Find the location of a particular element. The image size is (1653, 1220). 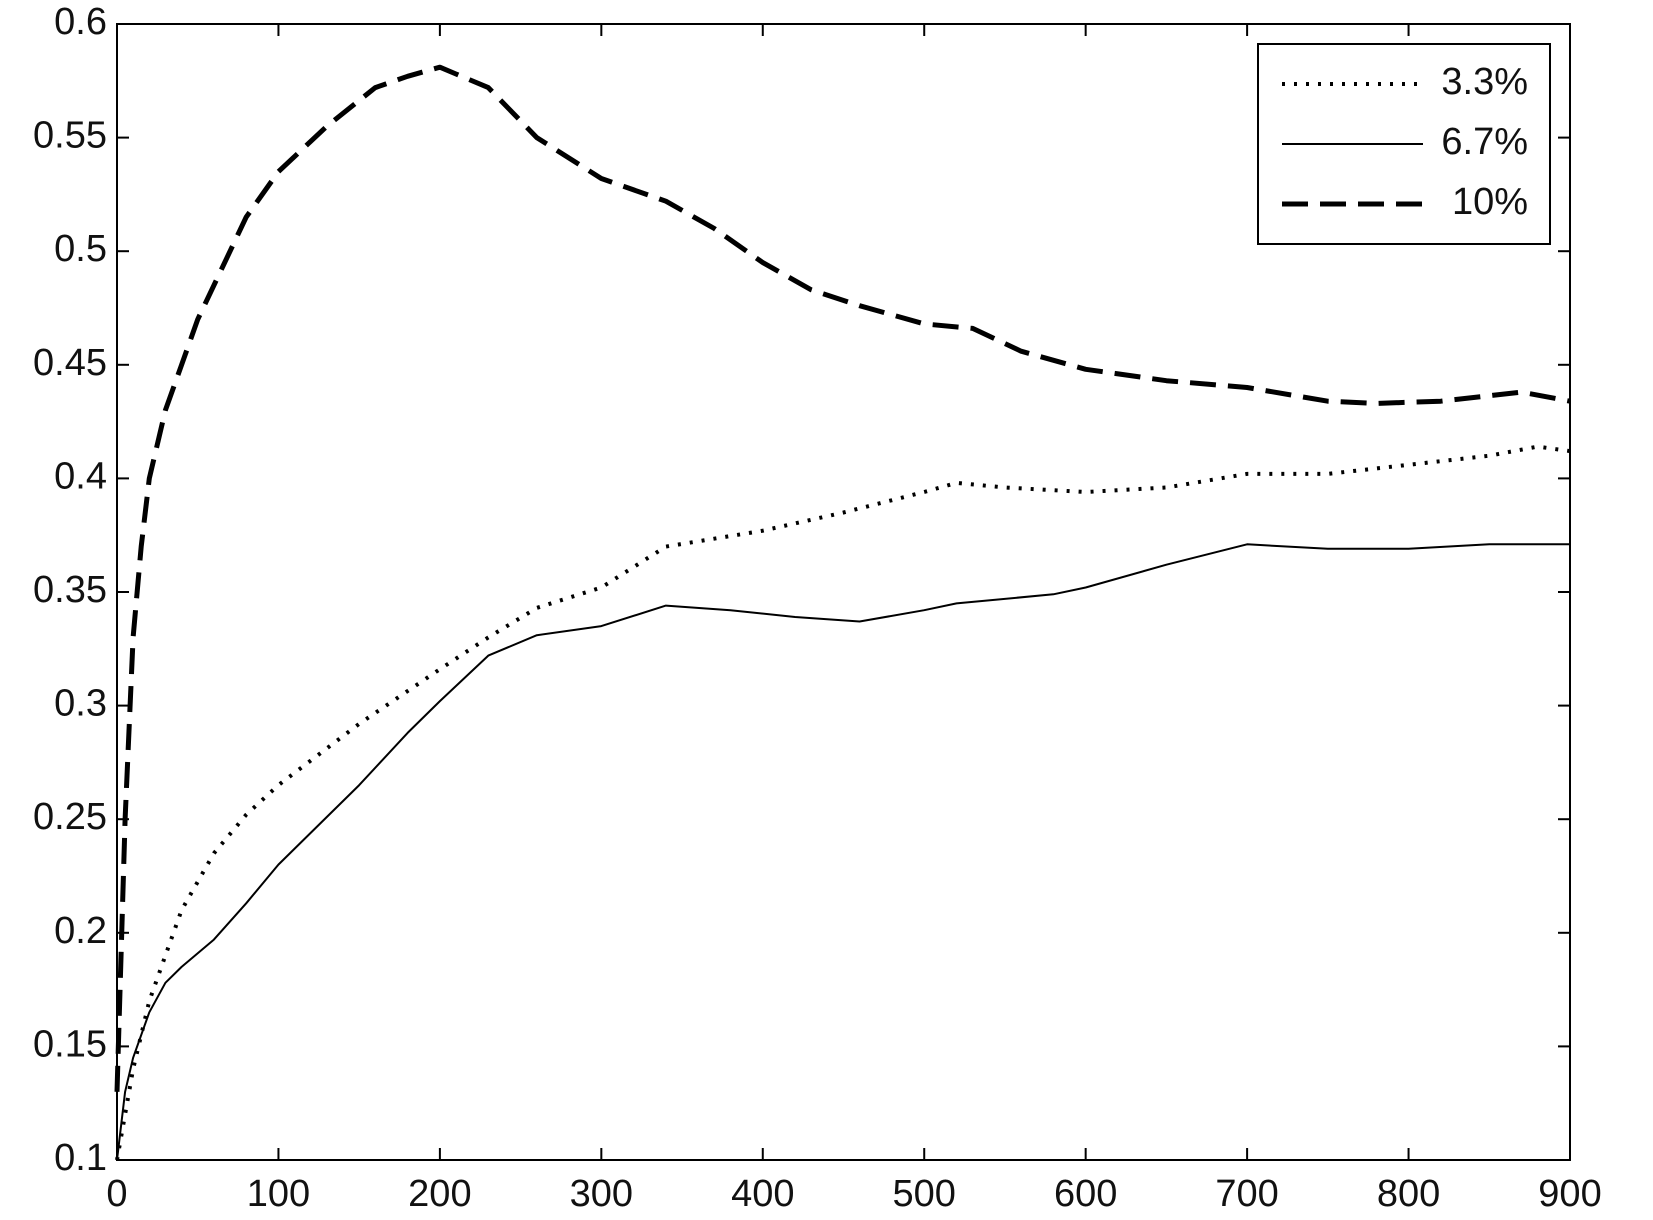

x-tick-label: 900 is located at coordinates (1569, 1194).